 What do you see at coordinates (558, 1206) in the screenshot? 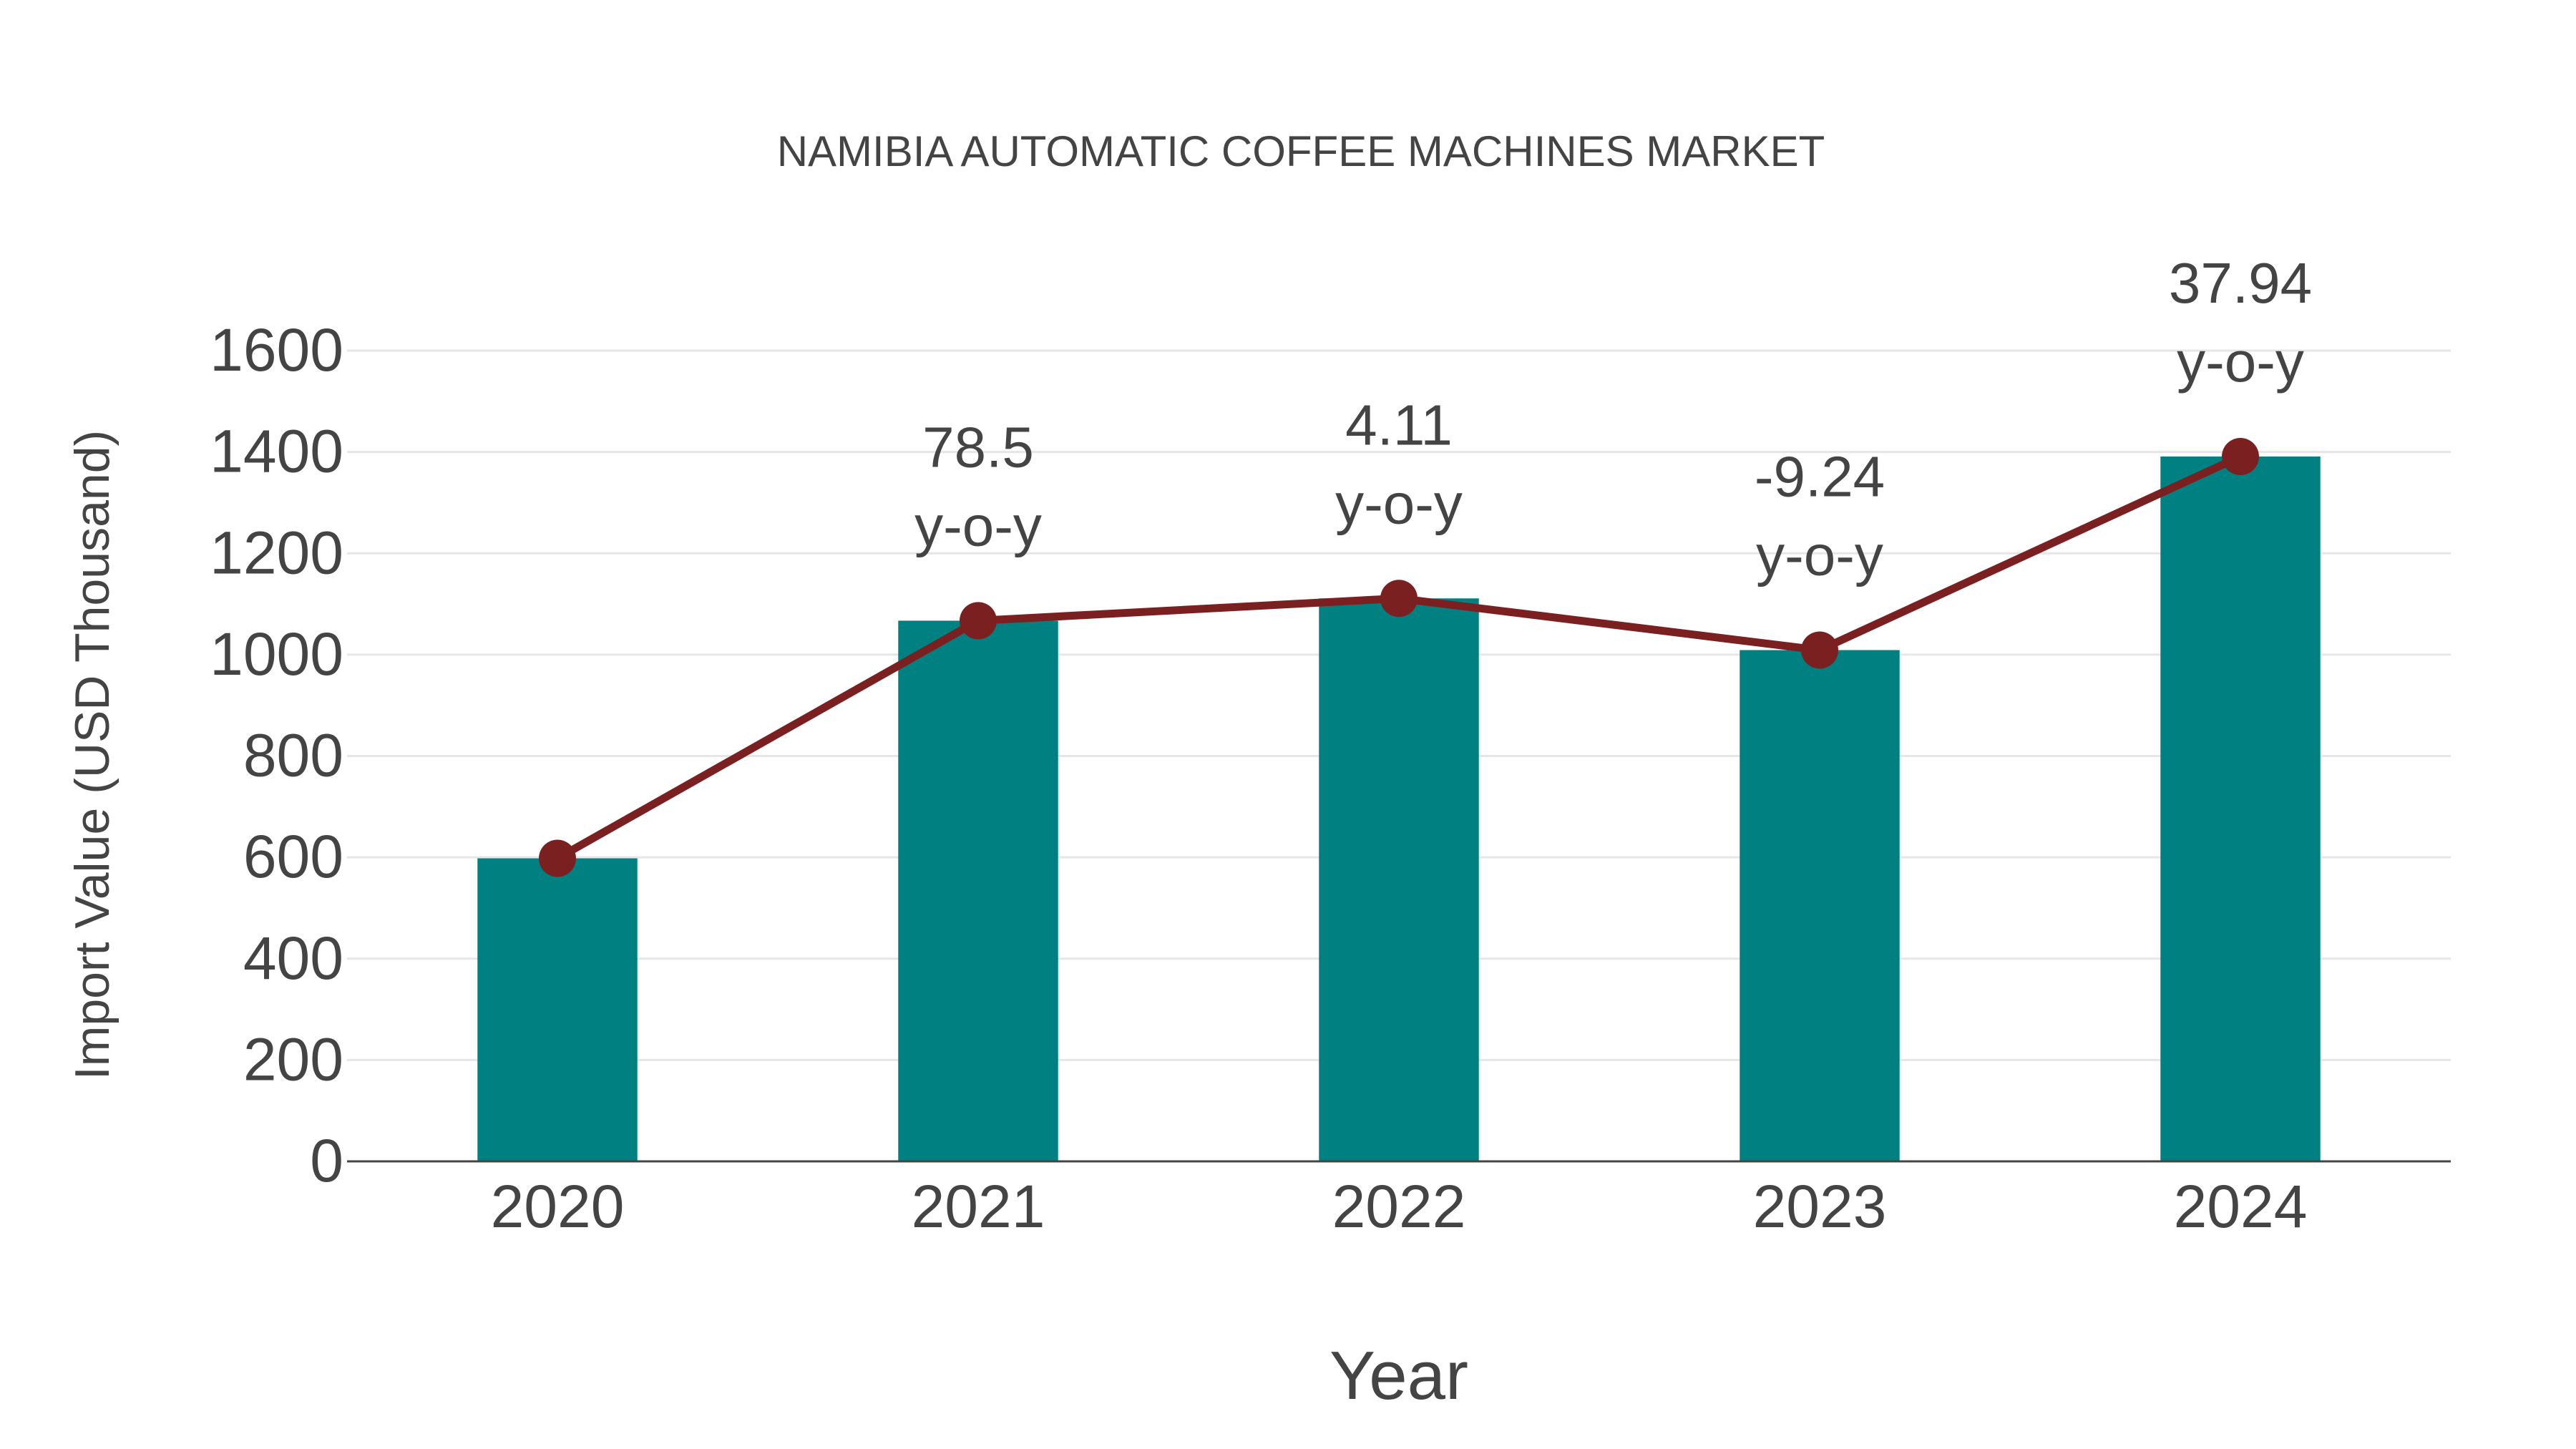
I see `x-tick-label: 2020` at bounding box center [558, 1206].